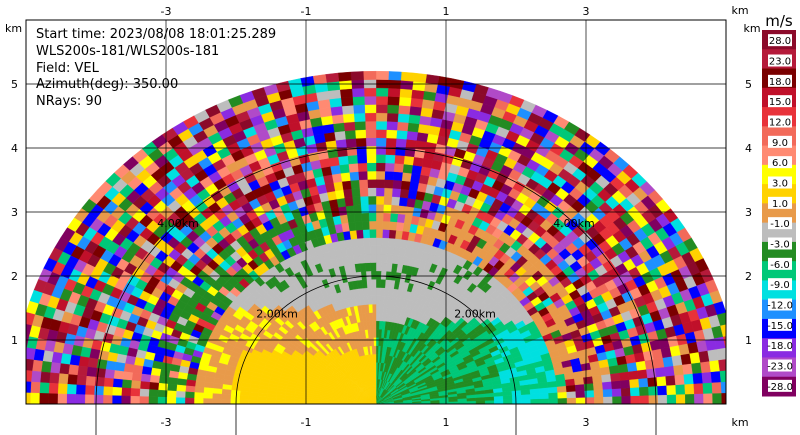 This screenshot has width=800, height=435. What do you see at coordinates (156, 34) in the screenshot?
I see `start-time: Start time: 2023/08/08 18:01:25.289` at bounding box center [156, 34].